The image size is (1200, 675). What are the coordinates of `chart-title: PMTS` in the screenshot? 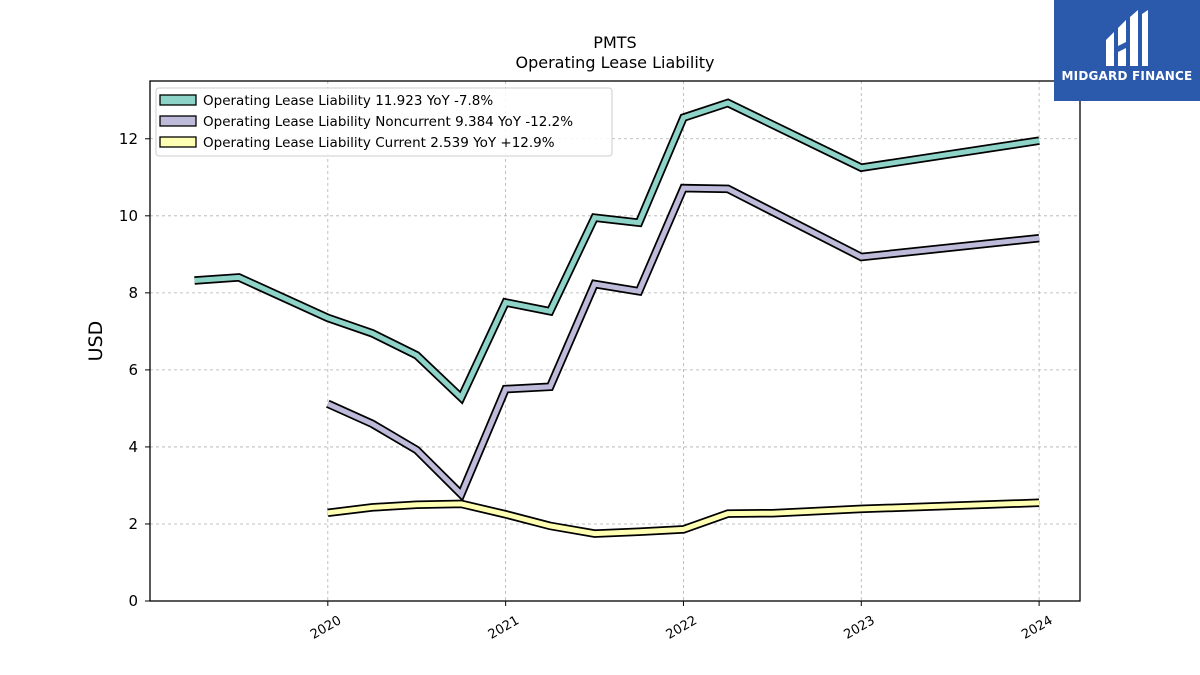 It's located at (614, 42).